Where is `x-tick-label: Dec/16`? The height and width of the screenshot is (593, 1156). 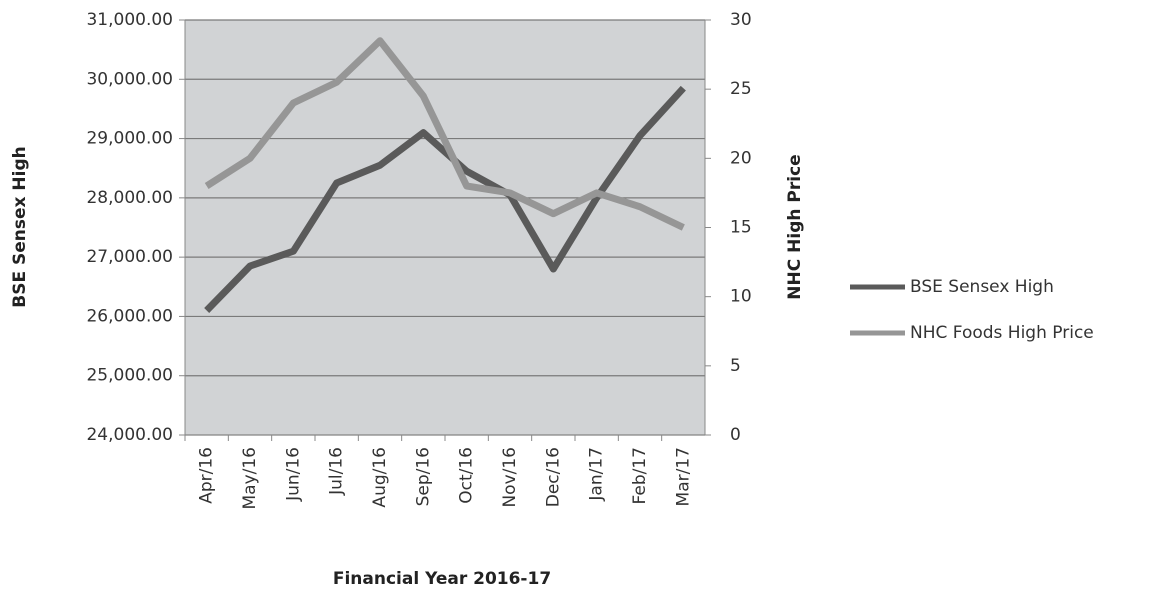
x-tick-label: Dec/16 is located at coordinates (553, 477).